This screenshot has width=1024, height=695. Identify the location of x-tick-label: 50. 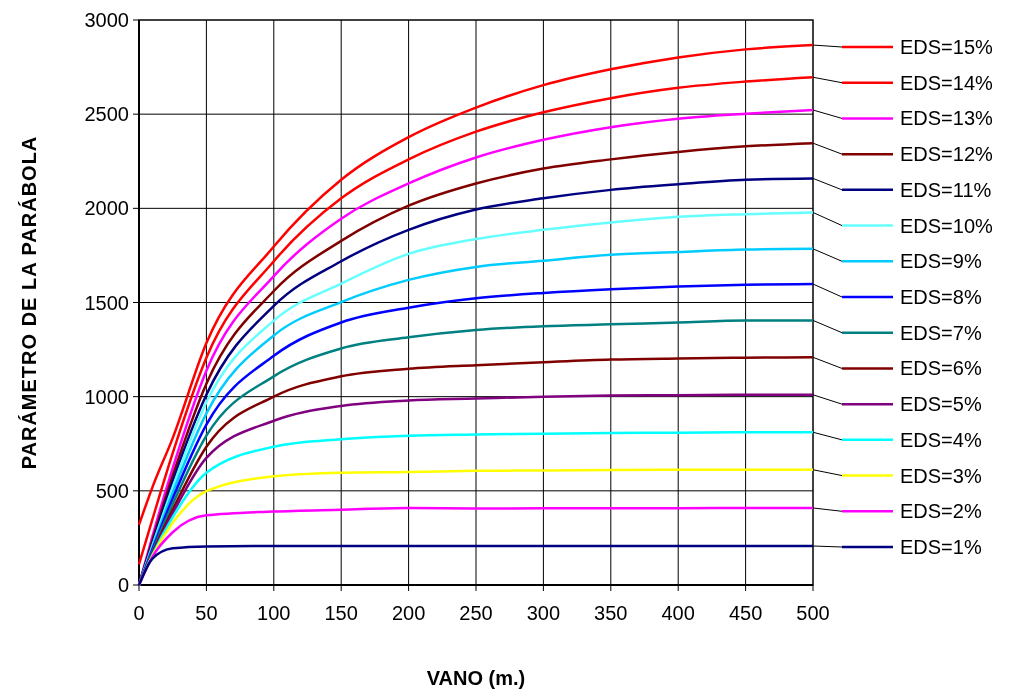
(206, 613).